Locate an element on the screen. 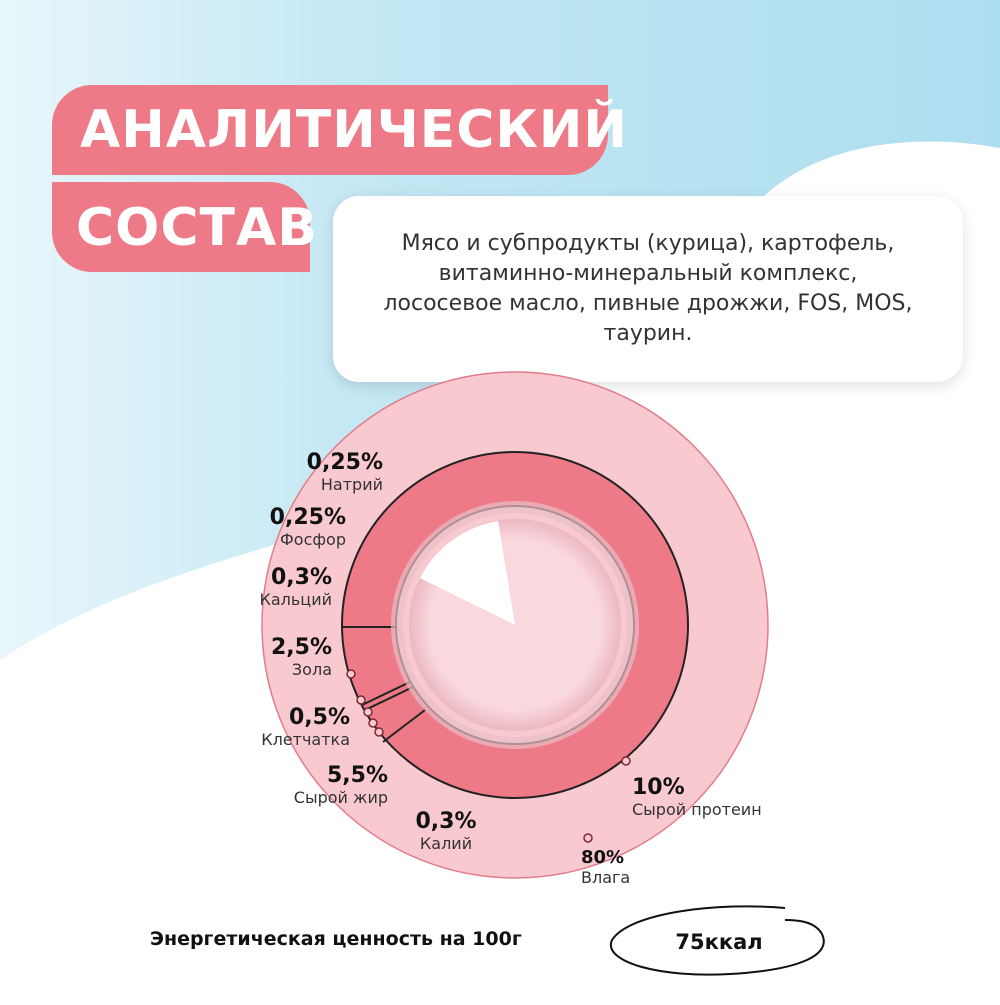 The width and height of the screenshot is (1000, 1005). energy-value: 75ккал is located at coordinates (719, 942).